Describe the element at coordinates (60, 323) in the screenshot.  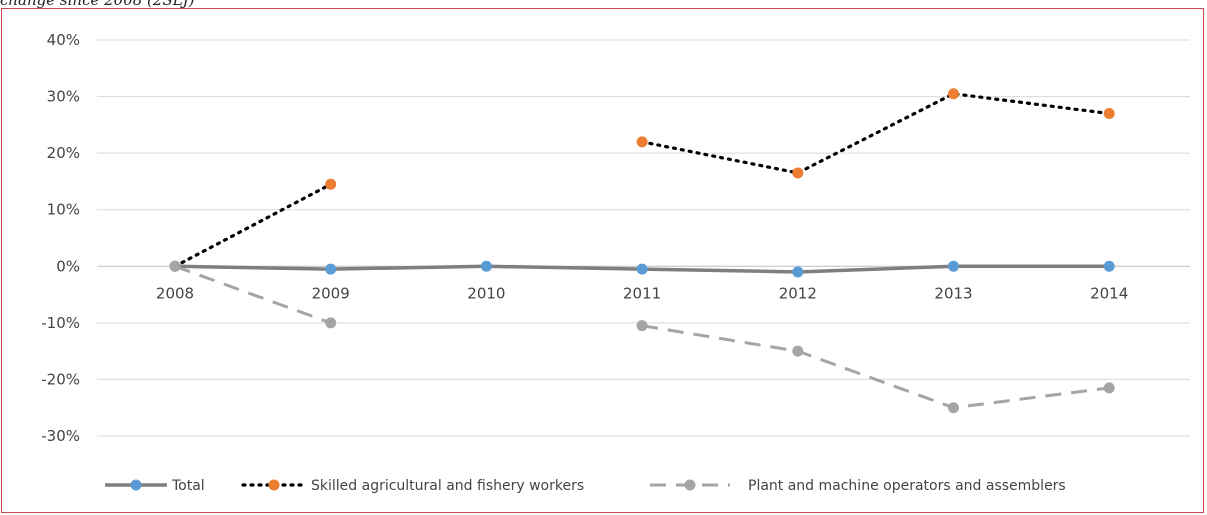
I see `y-tick-label: -10%` at that location.